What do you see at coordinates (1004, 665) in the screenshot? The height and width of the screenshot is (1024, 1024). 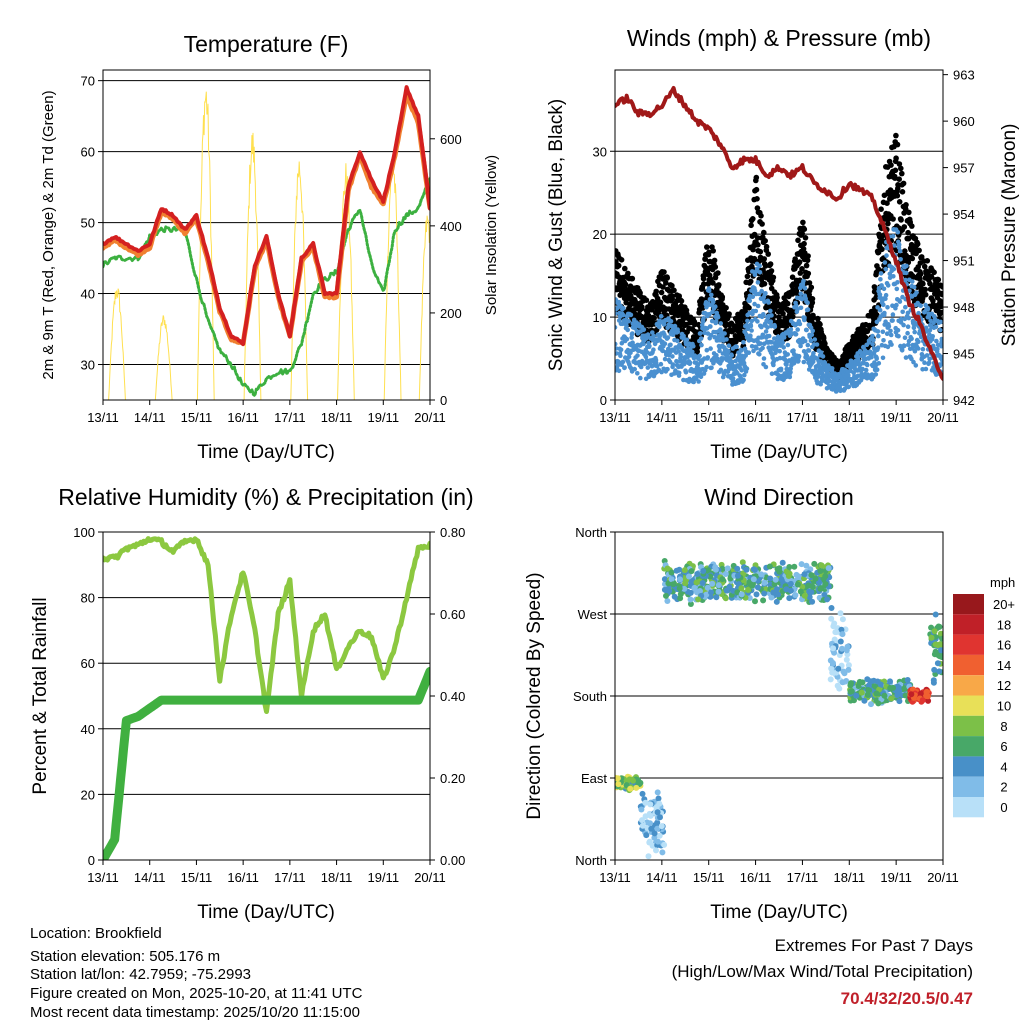 I see `legend-label: 14` at bounding box center [1004, 665].